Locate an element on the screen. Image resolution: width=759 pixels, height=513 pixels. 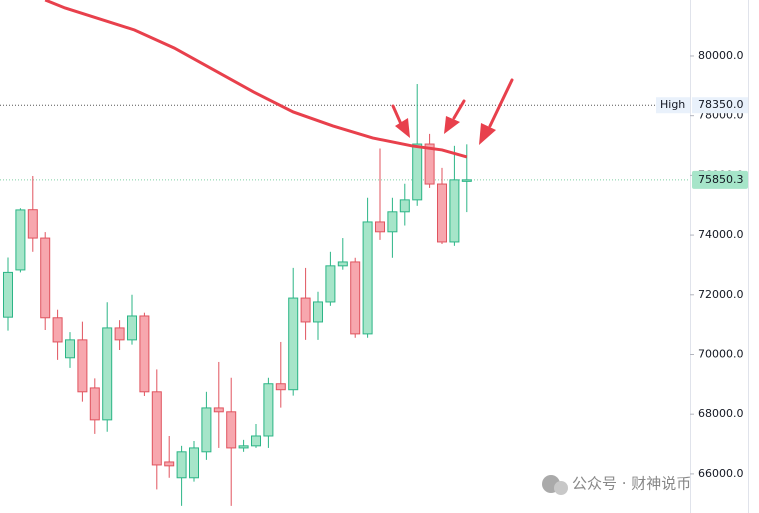
high-label-bg is located at coordinates (673, 105).